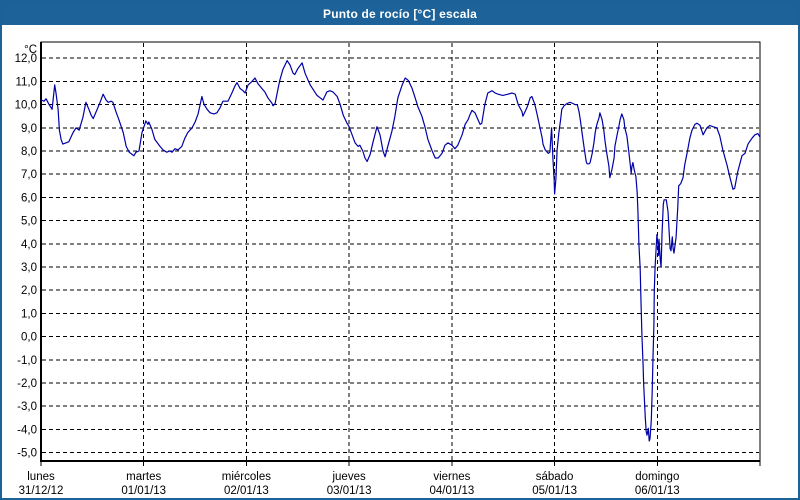  I want to click on y-axis-label: 2,0, so click(29, 291).